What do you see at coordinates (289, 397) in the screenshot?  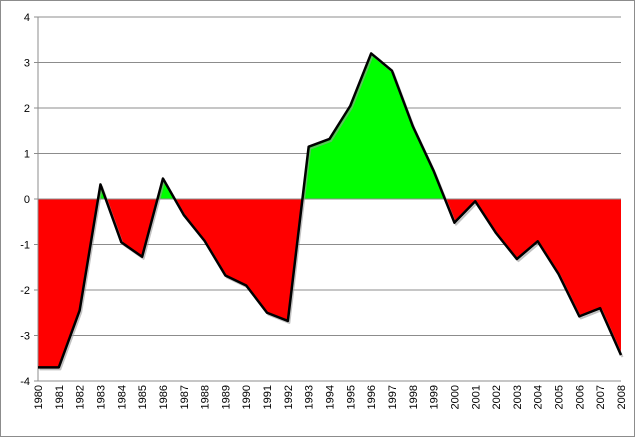 I see `x-tick-label: 1992` at bounding box center [289, 397].